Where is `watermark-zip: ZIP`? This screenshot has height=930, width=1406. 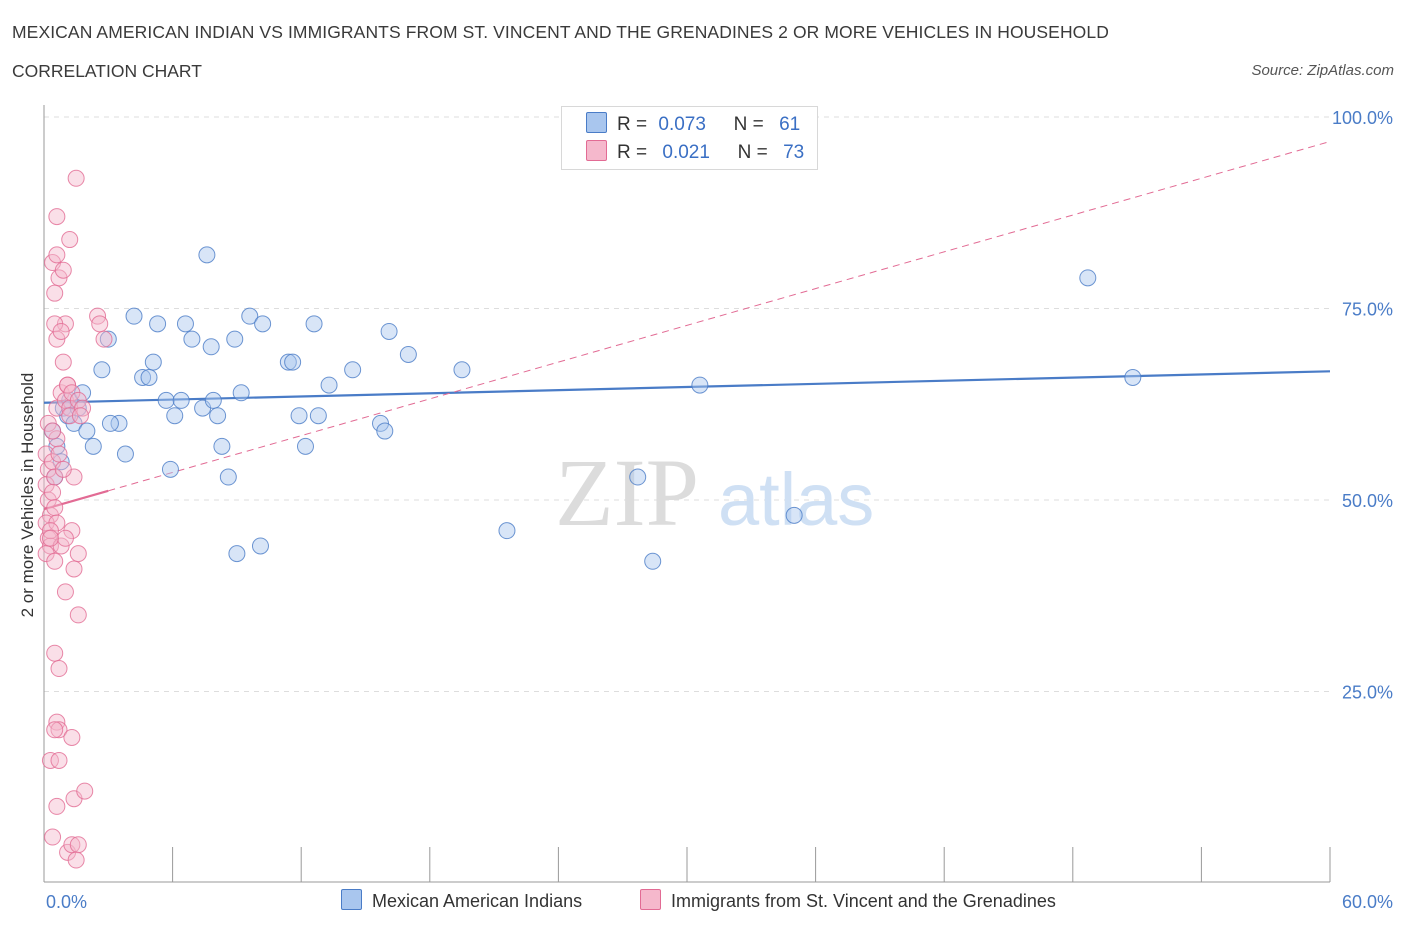 watermark-zip: ZIP is located at coordinates (627, 492).